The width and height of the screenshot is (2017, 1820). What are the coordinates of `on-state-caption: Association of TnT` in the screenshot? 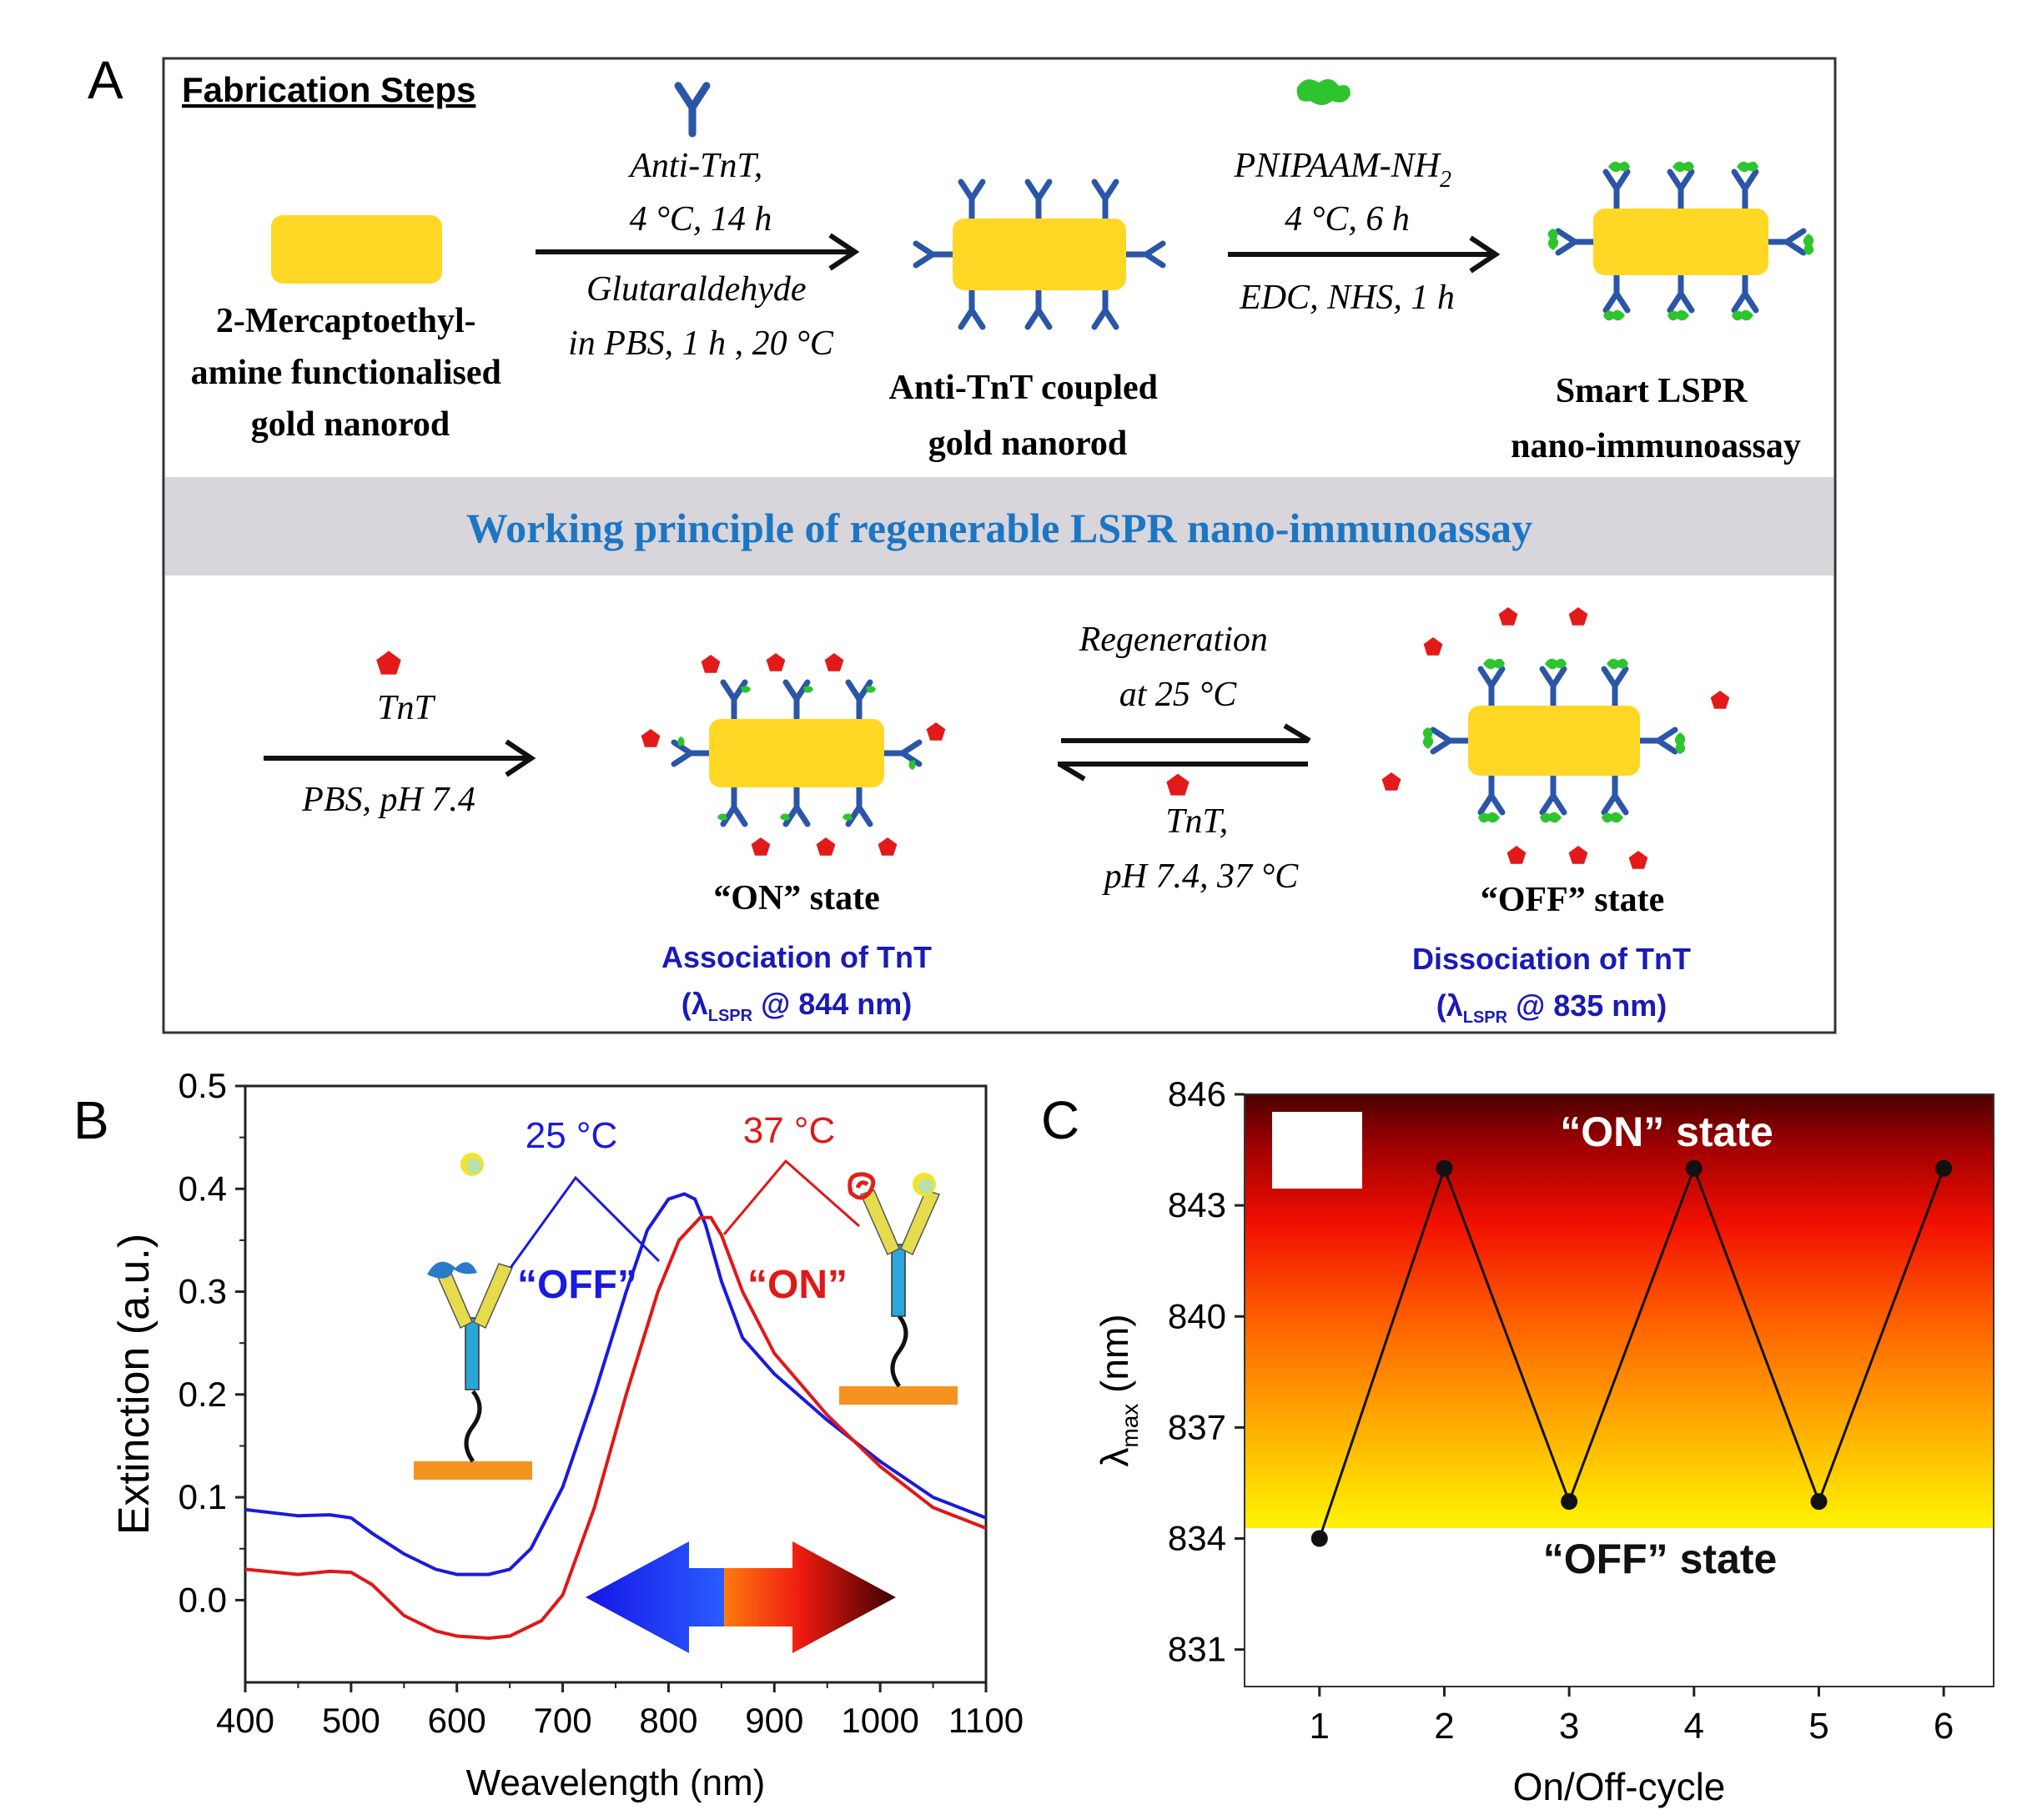 It's located at (797, 957).